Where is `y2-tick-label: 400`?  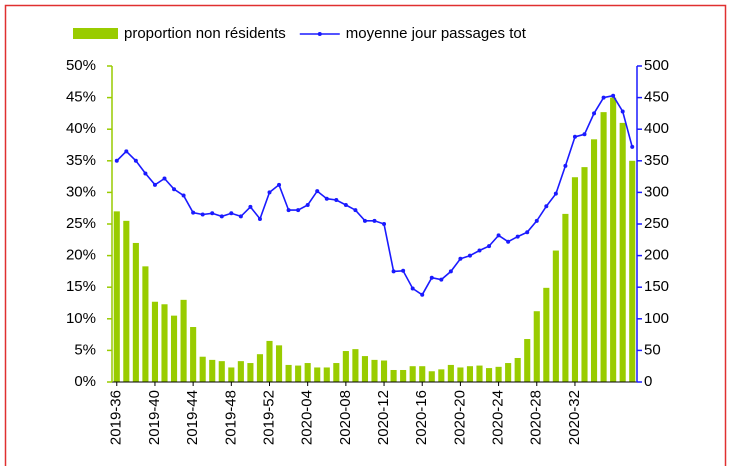
y2-tick-label: 400 is located at coordinates (656, 128).